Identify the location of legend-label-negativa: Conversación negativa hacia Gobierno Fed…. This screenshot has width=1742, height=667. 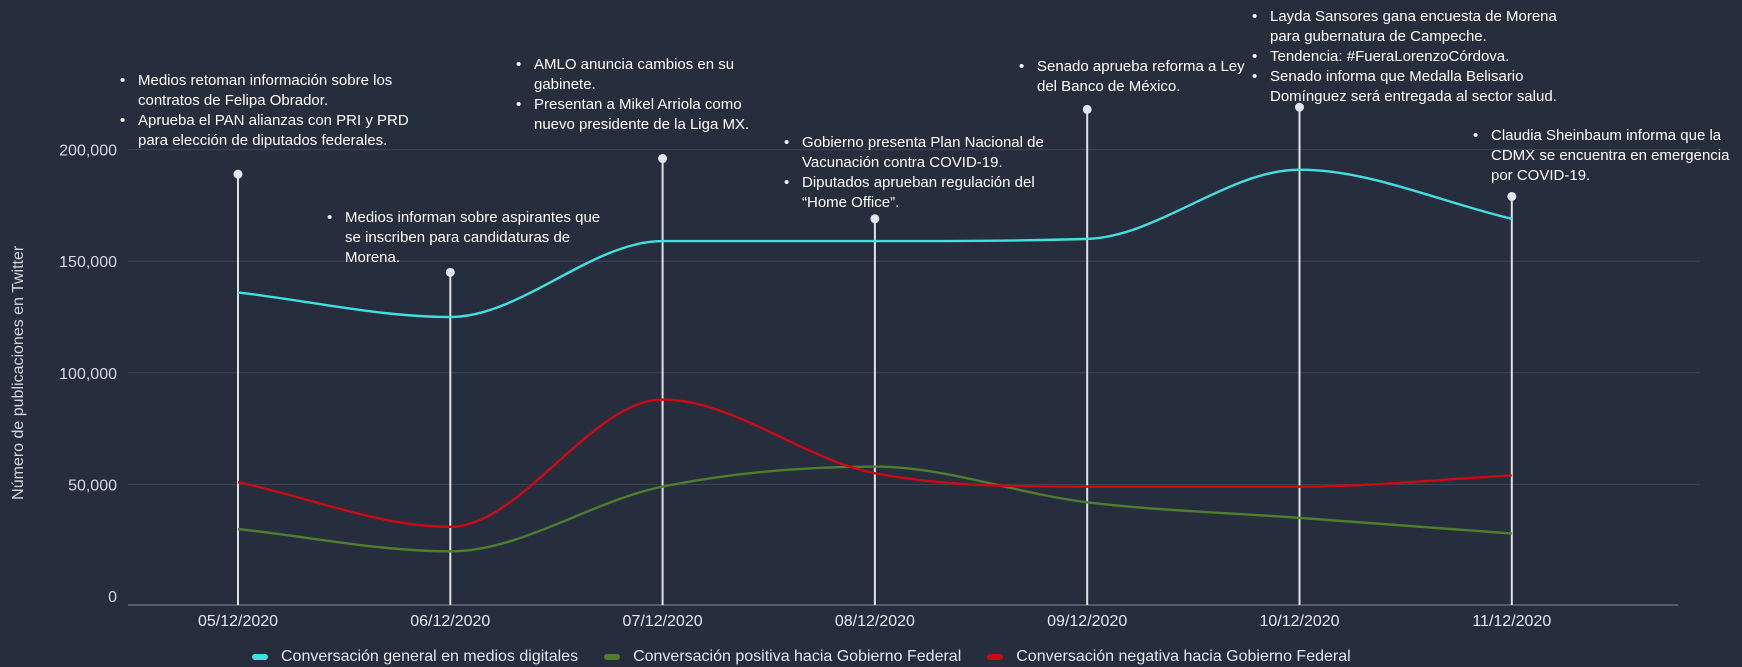
(1183, 656).